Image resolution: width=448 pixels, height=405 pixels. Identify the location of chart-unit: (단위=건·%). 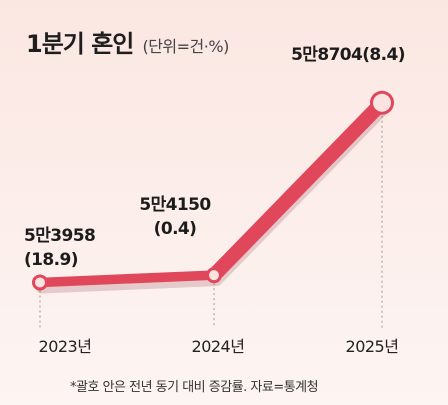
(185, 46).